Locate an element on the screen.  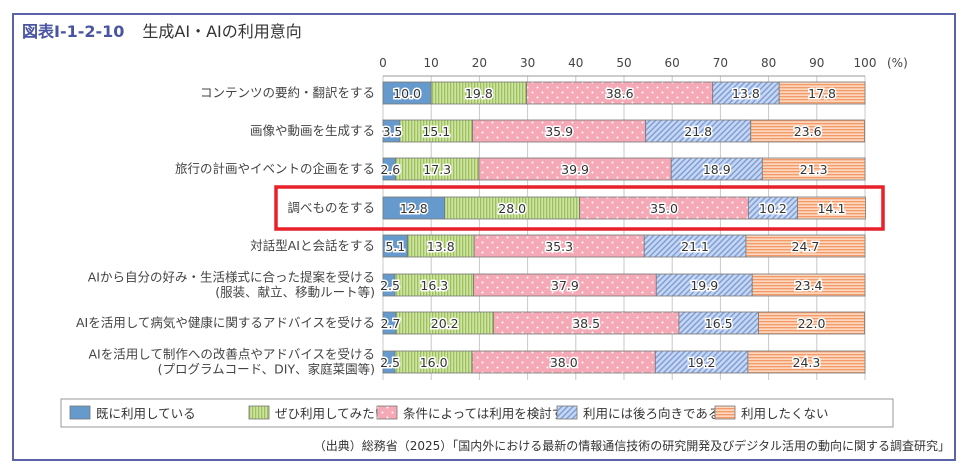
data-label: 17.3 is located at coordinates (437, 169).